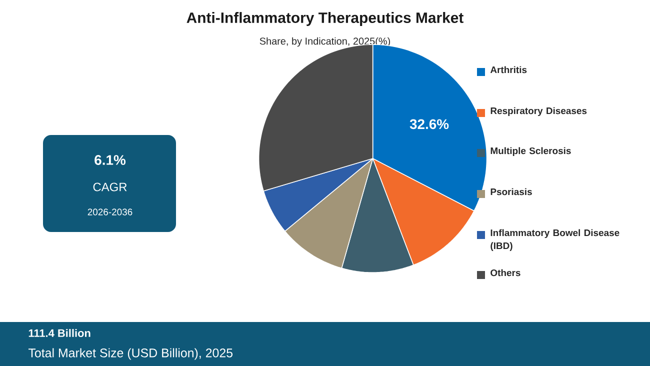  I want to click on data-label: 32.6%, so click(429, 124).